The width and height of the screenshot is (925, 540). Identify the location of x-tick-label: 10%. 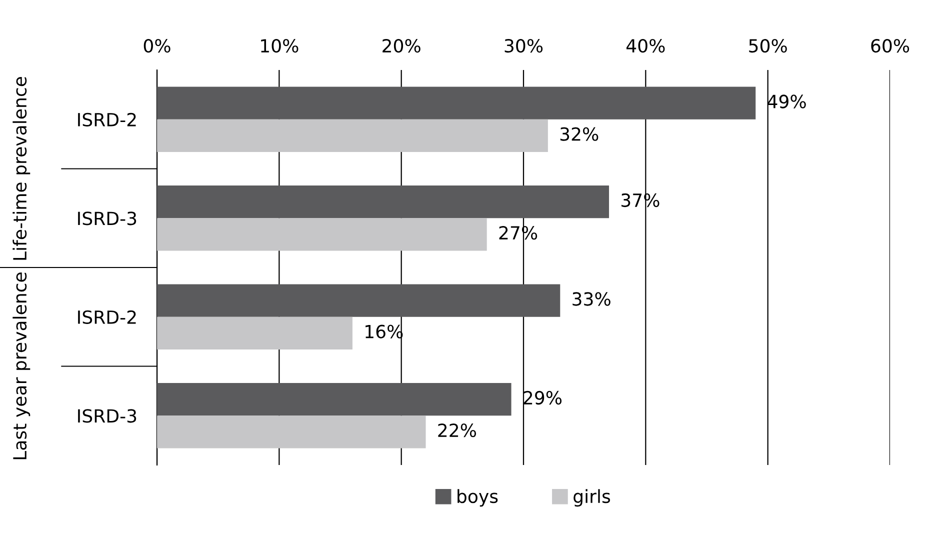
(279, 45).